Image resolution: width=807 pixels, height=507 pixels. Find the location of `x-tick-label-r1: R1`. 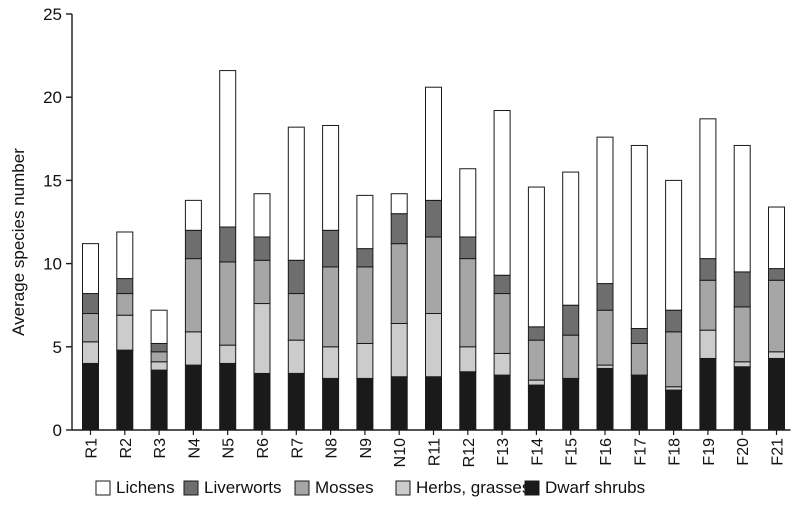

x-tick-label-r1: R1 is located at coordinates (92, 448).